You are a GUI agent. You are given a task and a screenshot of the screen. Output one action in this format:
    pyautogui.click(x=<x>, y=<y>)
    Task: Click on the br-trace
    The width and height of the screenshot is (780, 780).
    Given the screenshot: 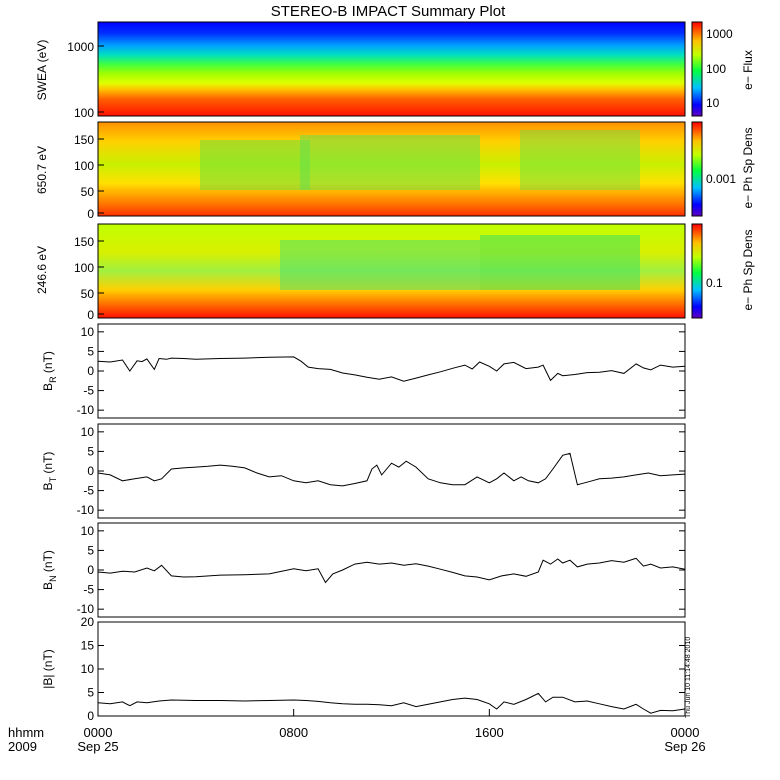 What is the action you would take?
    pyautogui.click(x=391, y=369)
    